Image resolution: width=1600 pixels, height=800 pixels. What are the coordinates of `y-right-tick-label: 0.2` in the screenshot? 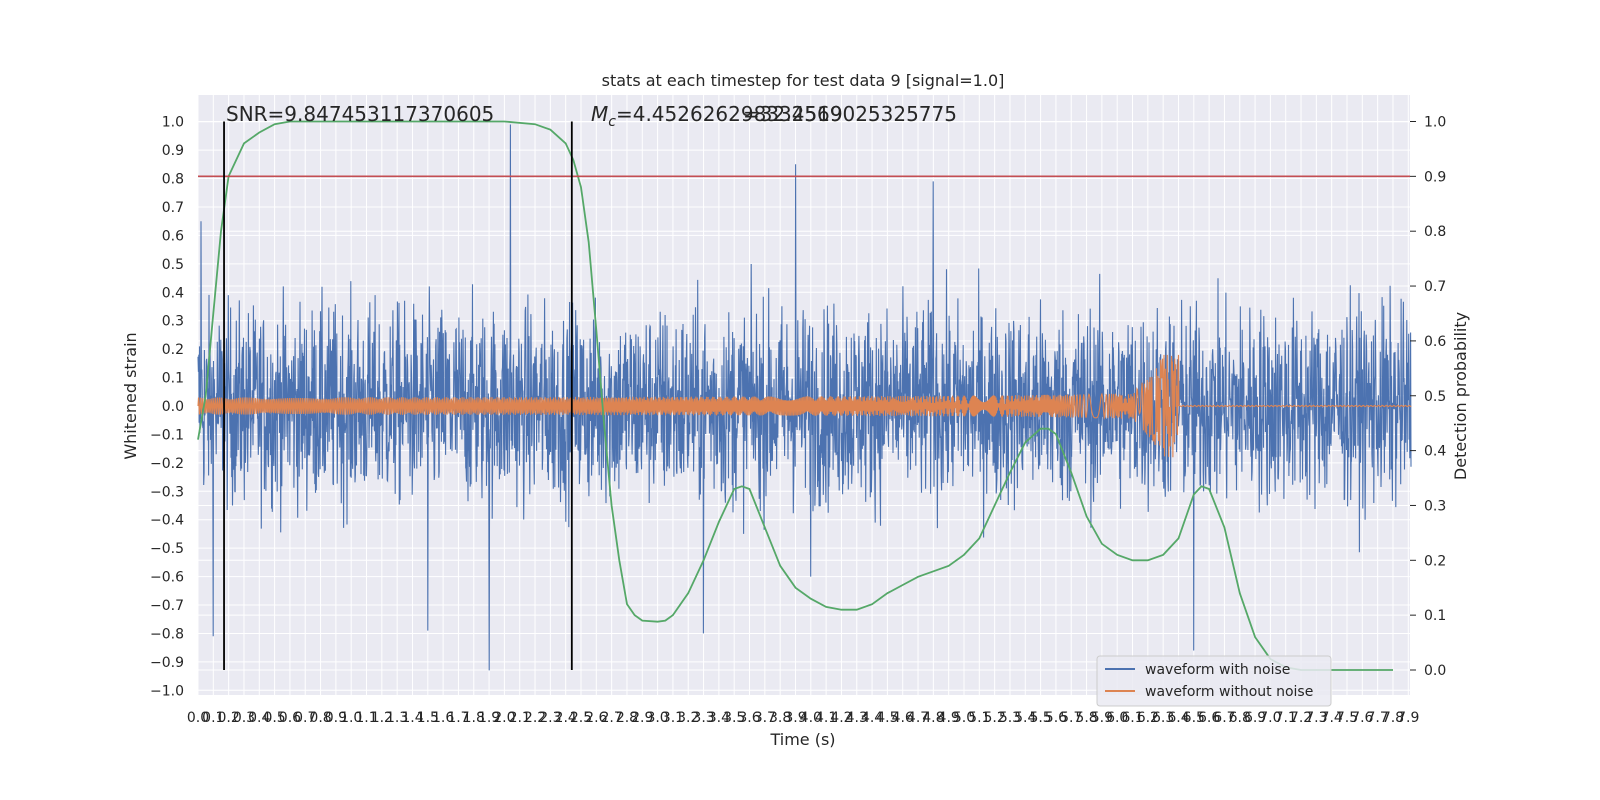 It's located at (1435, 561).